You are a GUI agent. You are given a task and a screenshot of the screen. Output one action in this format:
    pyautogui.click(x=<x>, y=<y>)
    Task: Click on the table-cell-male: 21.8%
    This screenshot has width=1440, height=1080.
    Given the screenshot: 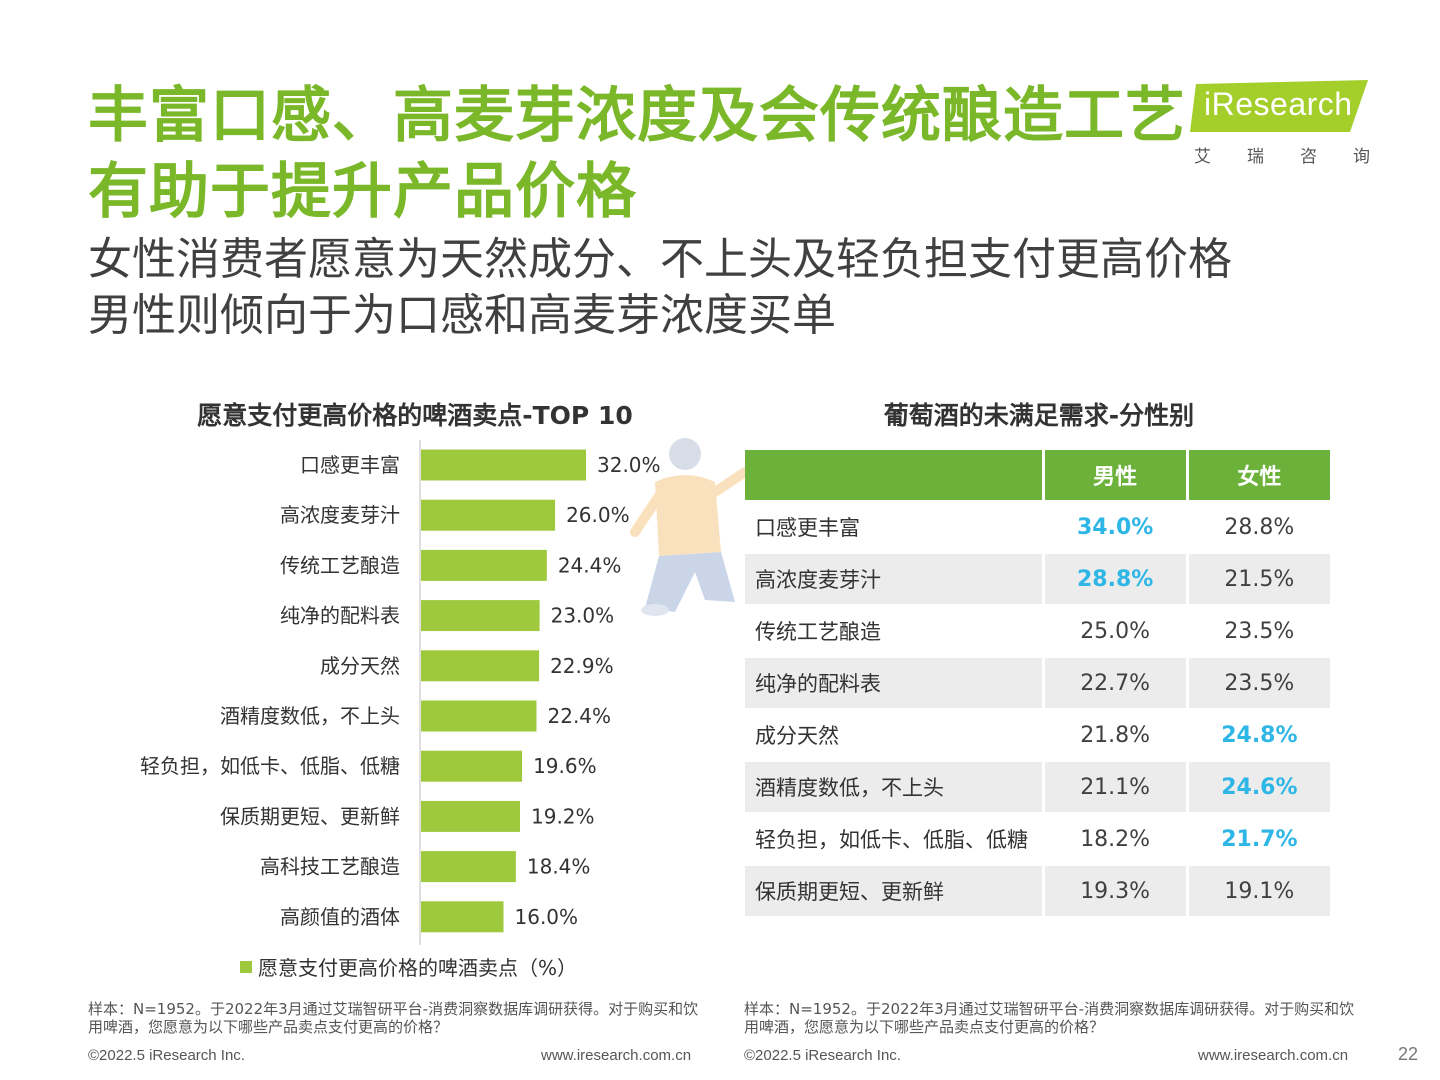 What is the action you would take?
    pyautogui.click(x=1116, y=735)
    